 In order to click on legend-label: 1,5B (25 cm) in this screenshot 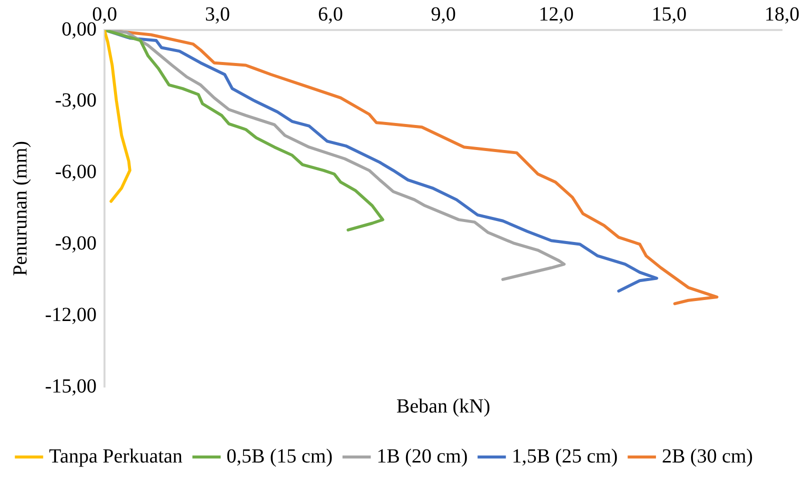, I will do `click(565, 456)`.